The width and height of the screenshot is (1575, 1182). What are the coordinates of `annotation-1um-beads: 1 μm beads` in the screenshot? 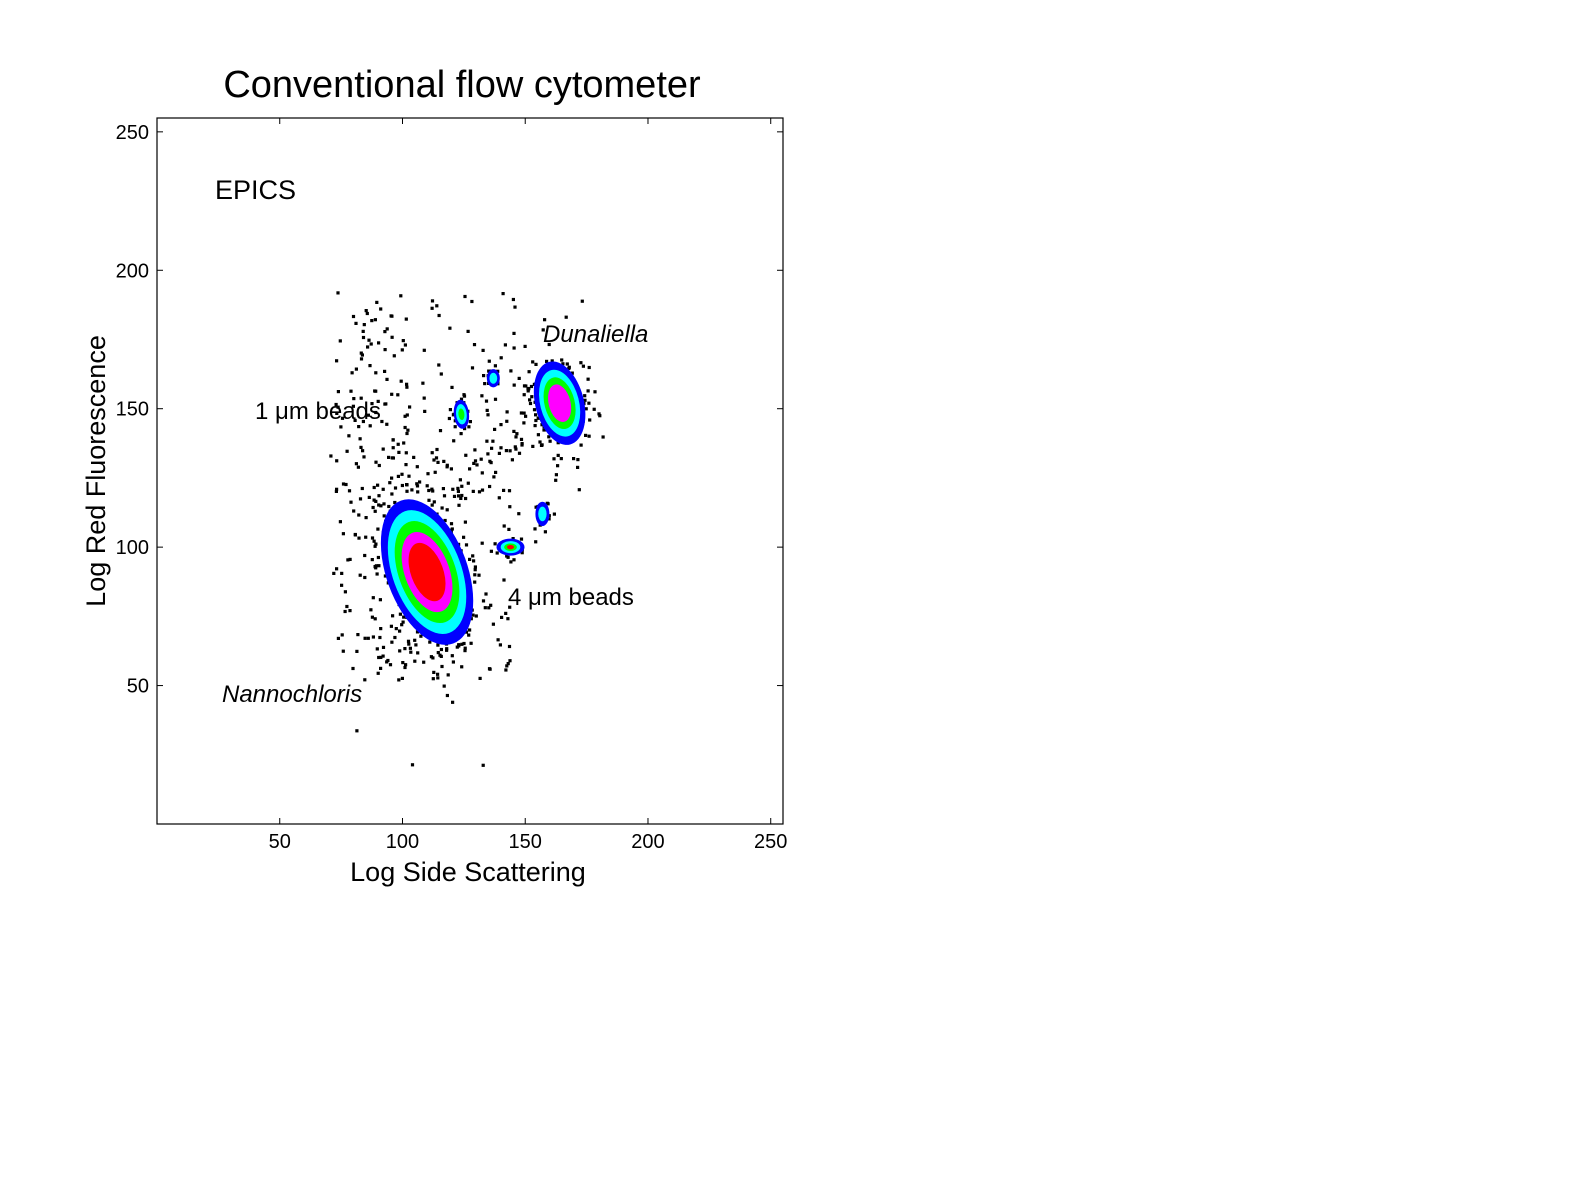 It's located at (318, 411).